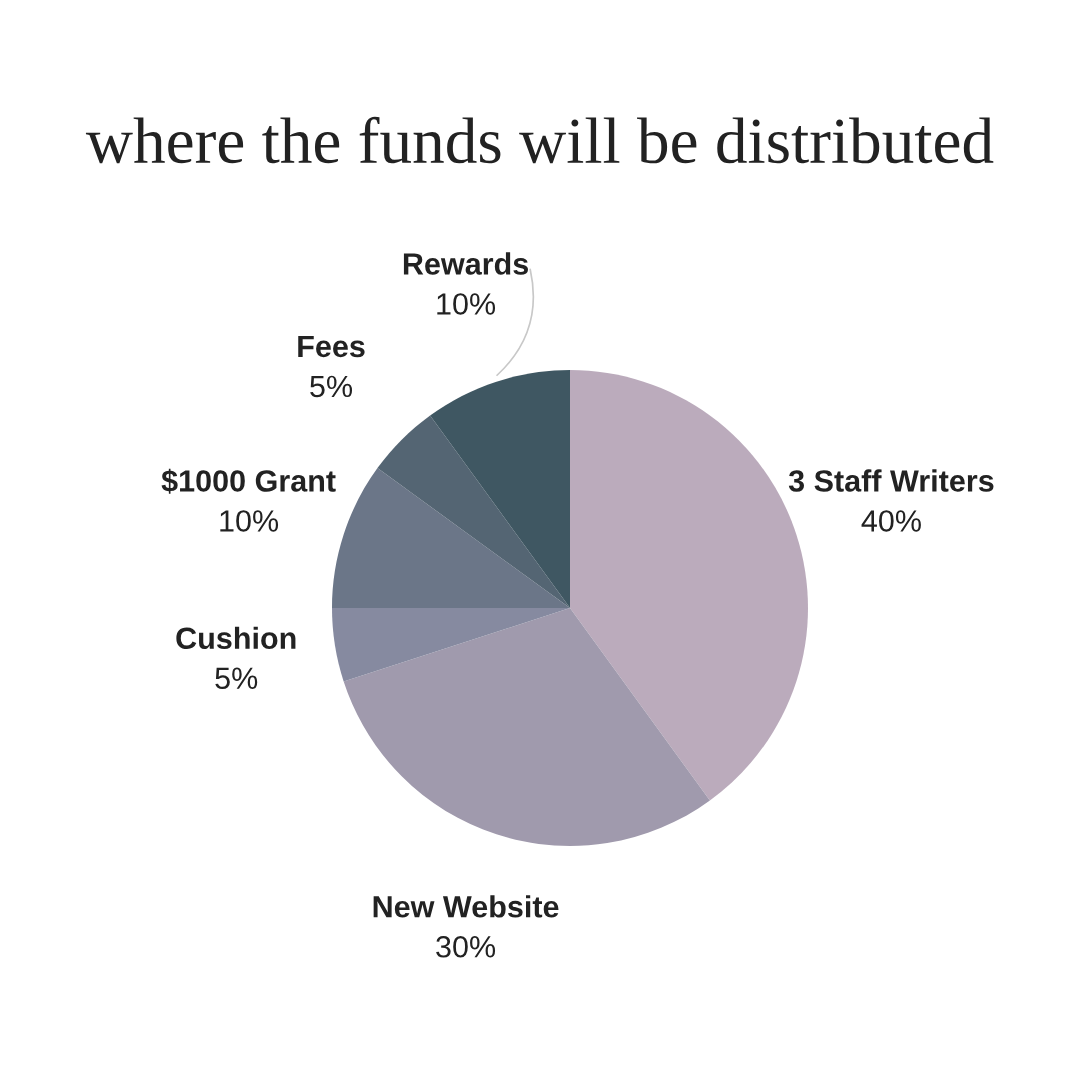 This screenshot has height=1080, width=1080. What do you see at coordinates (466, 946) in the screenshot?
I see `data-label: 30%` at bounding box center [466, 946].